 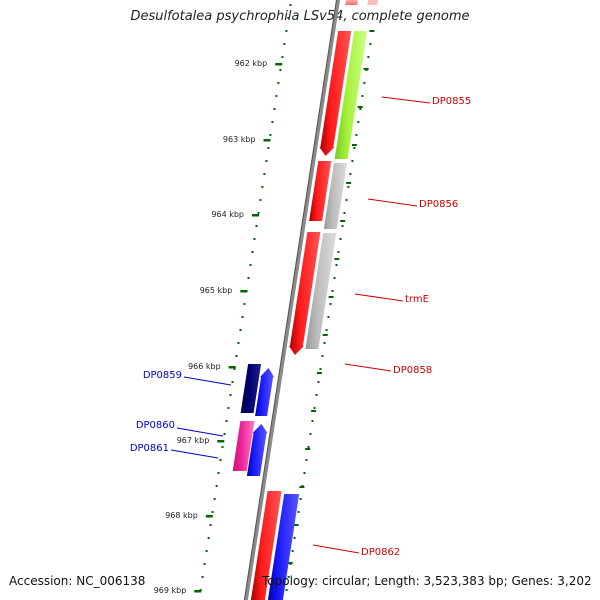 What do you see at coordinates (77, 581) in the screenshot?
I see `accession-text: Accession: NC_006138` at bounding box center [77, 581].